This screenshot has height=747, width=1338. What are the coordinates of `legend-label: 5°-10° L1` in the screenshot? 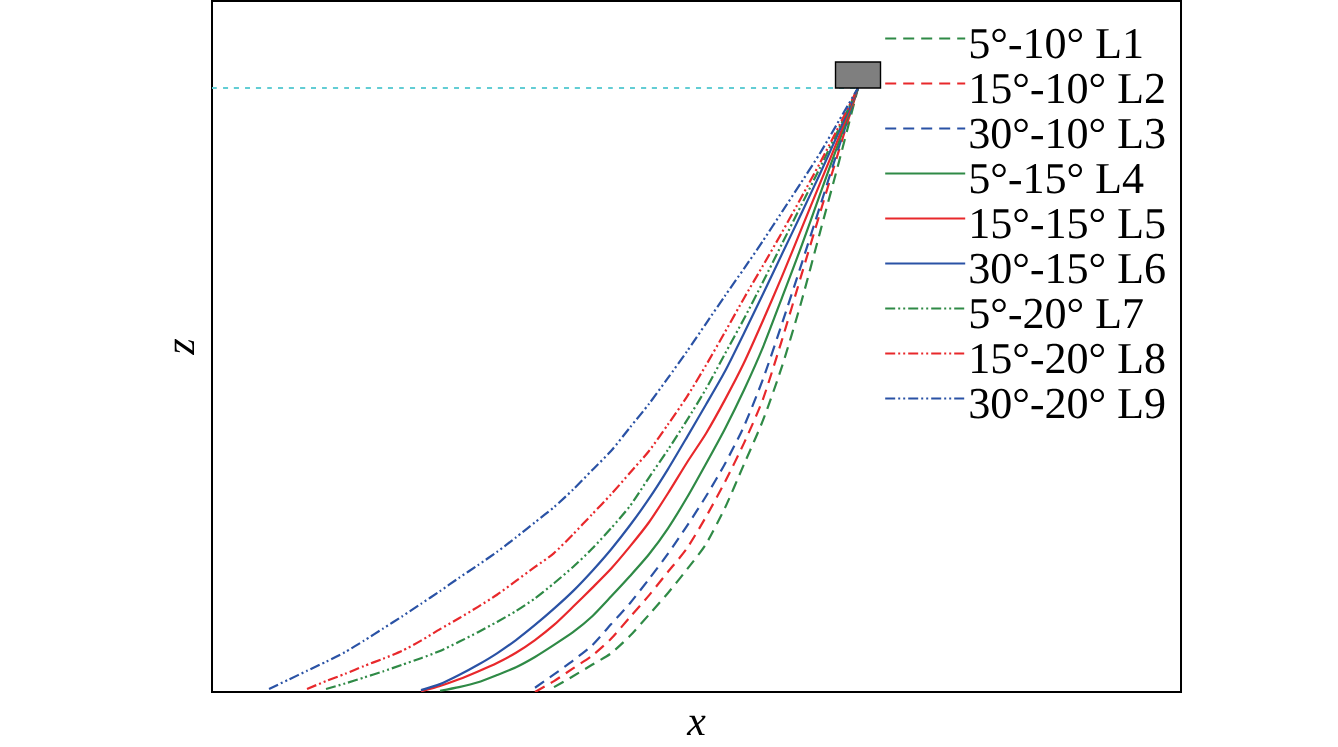 It's located at (1056, 43).